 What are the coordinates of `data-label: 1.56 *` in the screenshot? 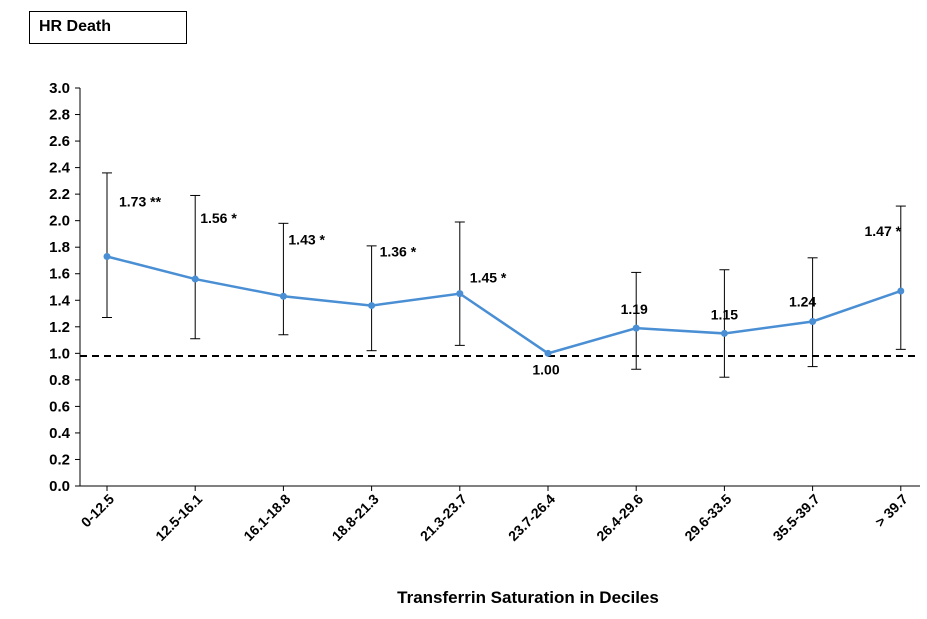 It's located at (218, 218).